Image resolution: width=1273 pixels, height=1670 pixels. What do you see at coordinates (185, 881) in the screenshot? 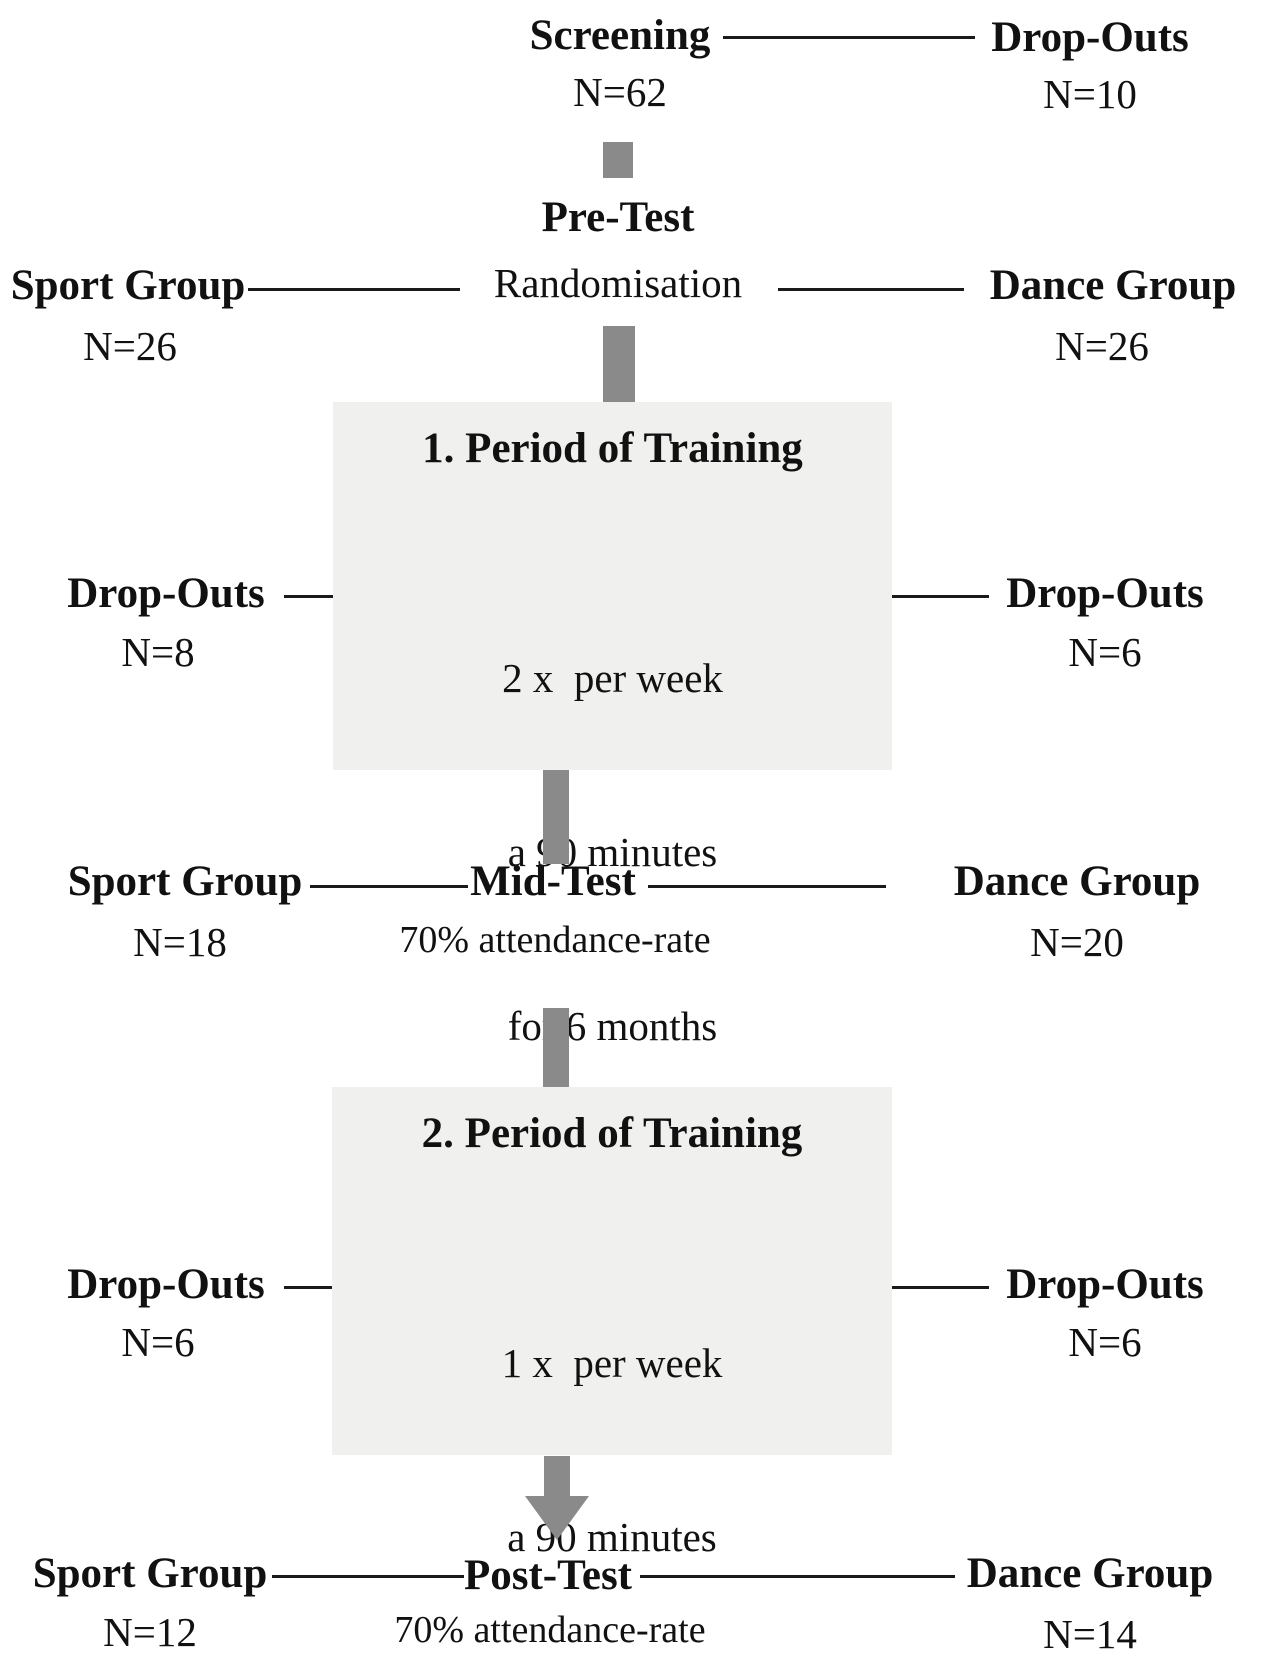
I see `sport-group-mid-label: Sport Group` at bounding box center [185, 881].